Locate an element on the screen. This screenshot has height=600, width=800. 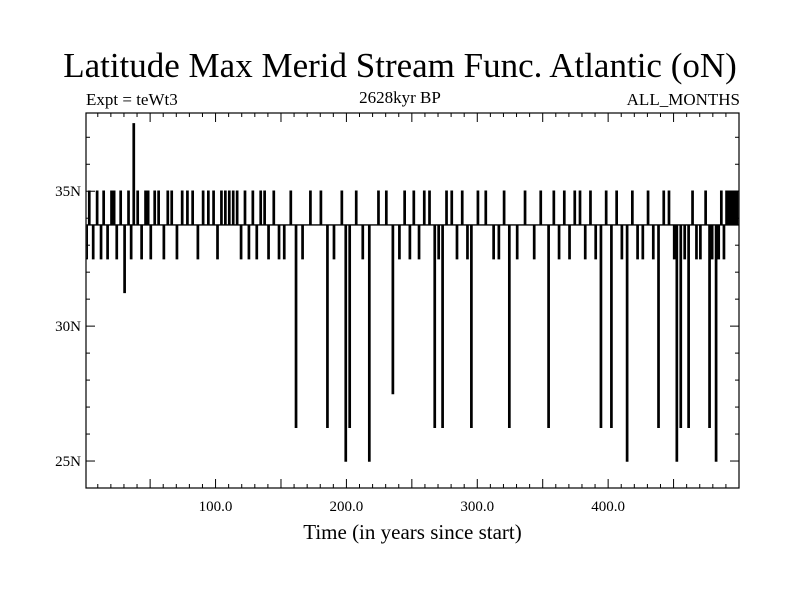
period-label: 2628kyr BP is located at coordinates (400, 97).